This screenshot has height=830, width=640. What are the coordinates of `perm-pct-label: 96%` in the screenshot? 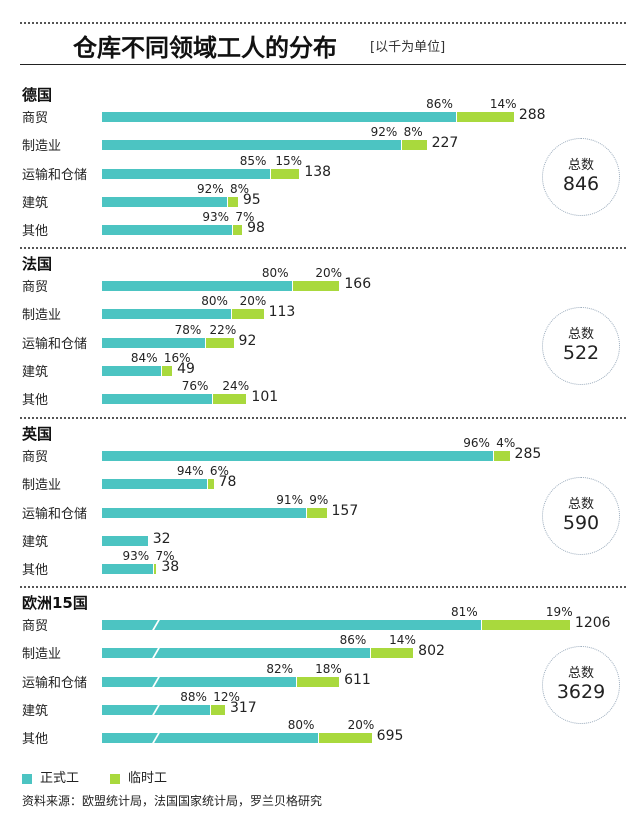 It's located at (476, 443).